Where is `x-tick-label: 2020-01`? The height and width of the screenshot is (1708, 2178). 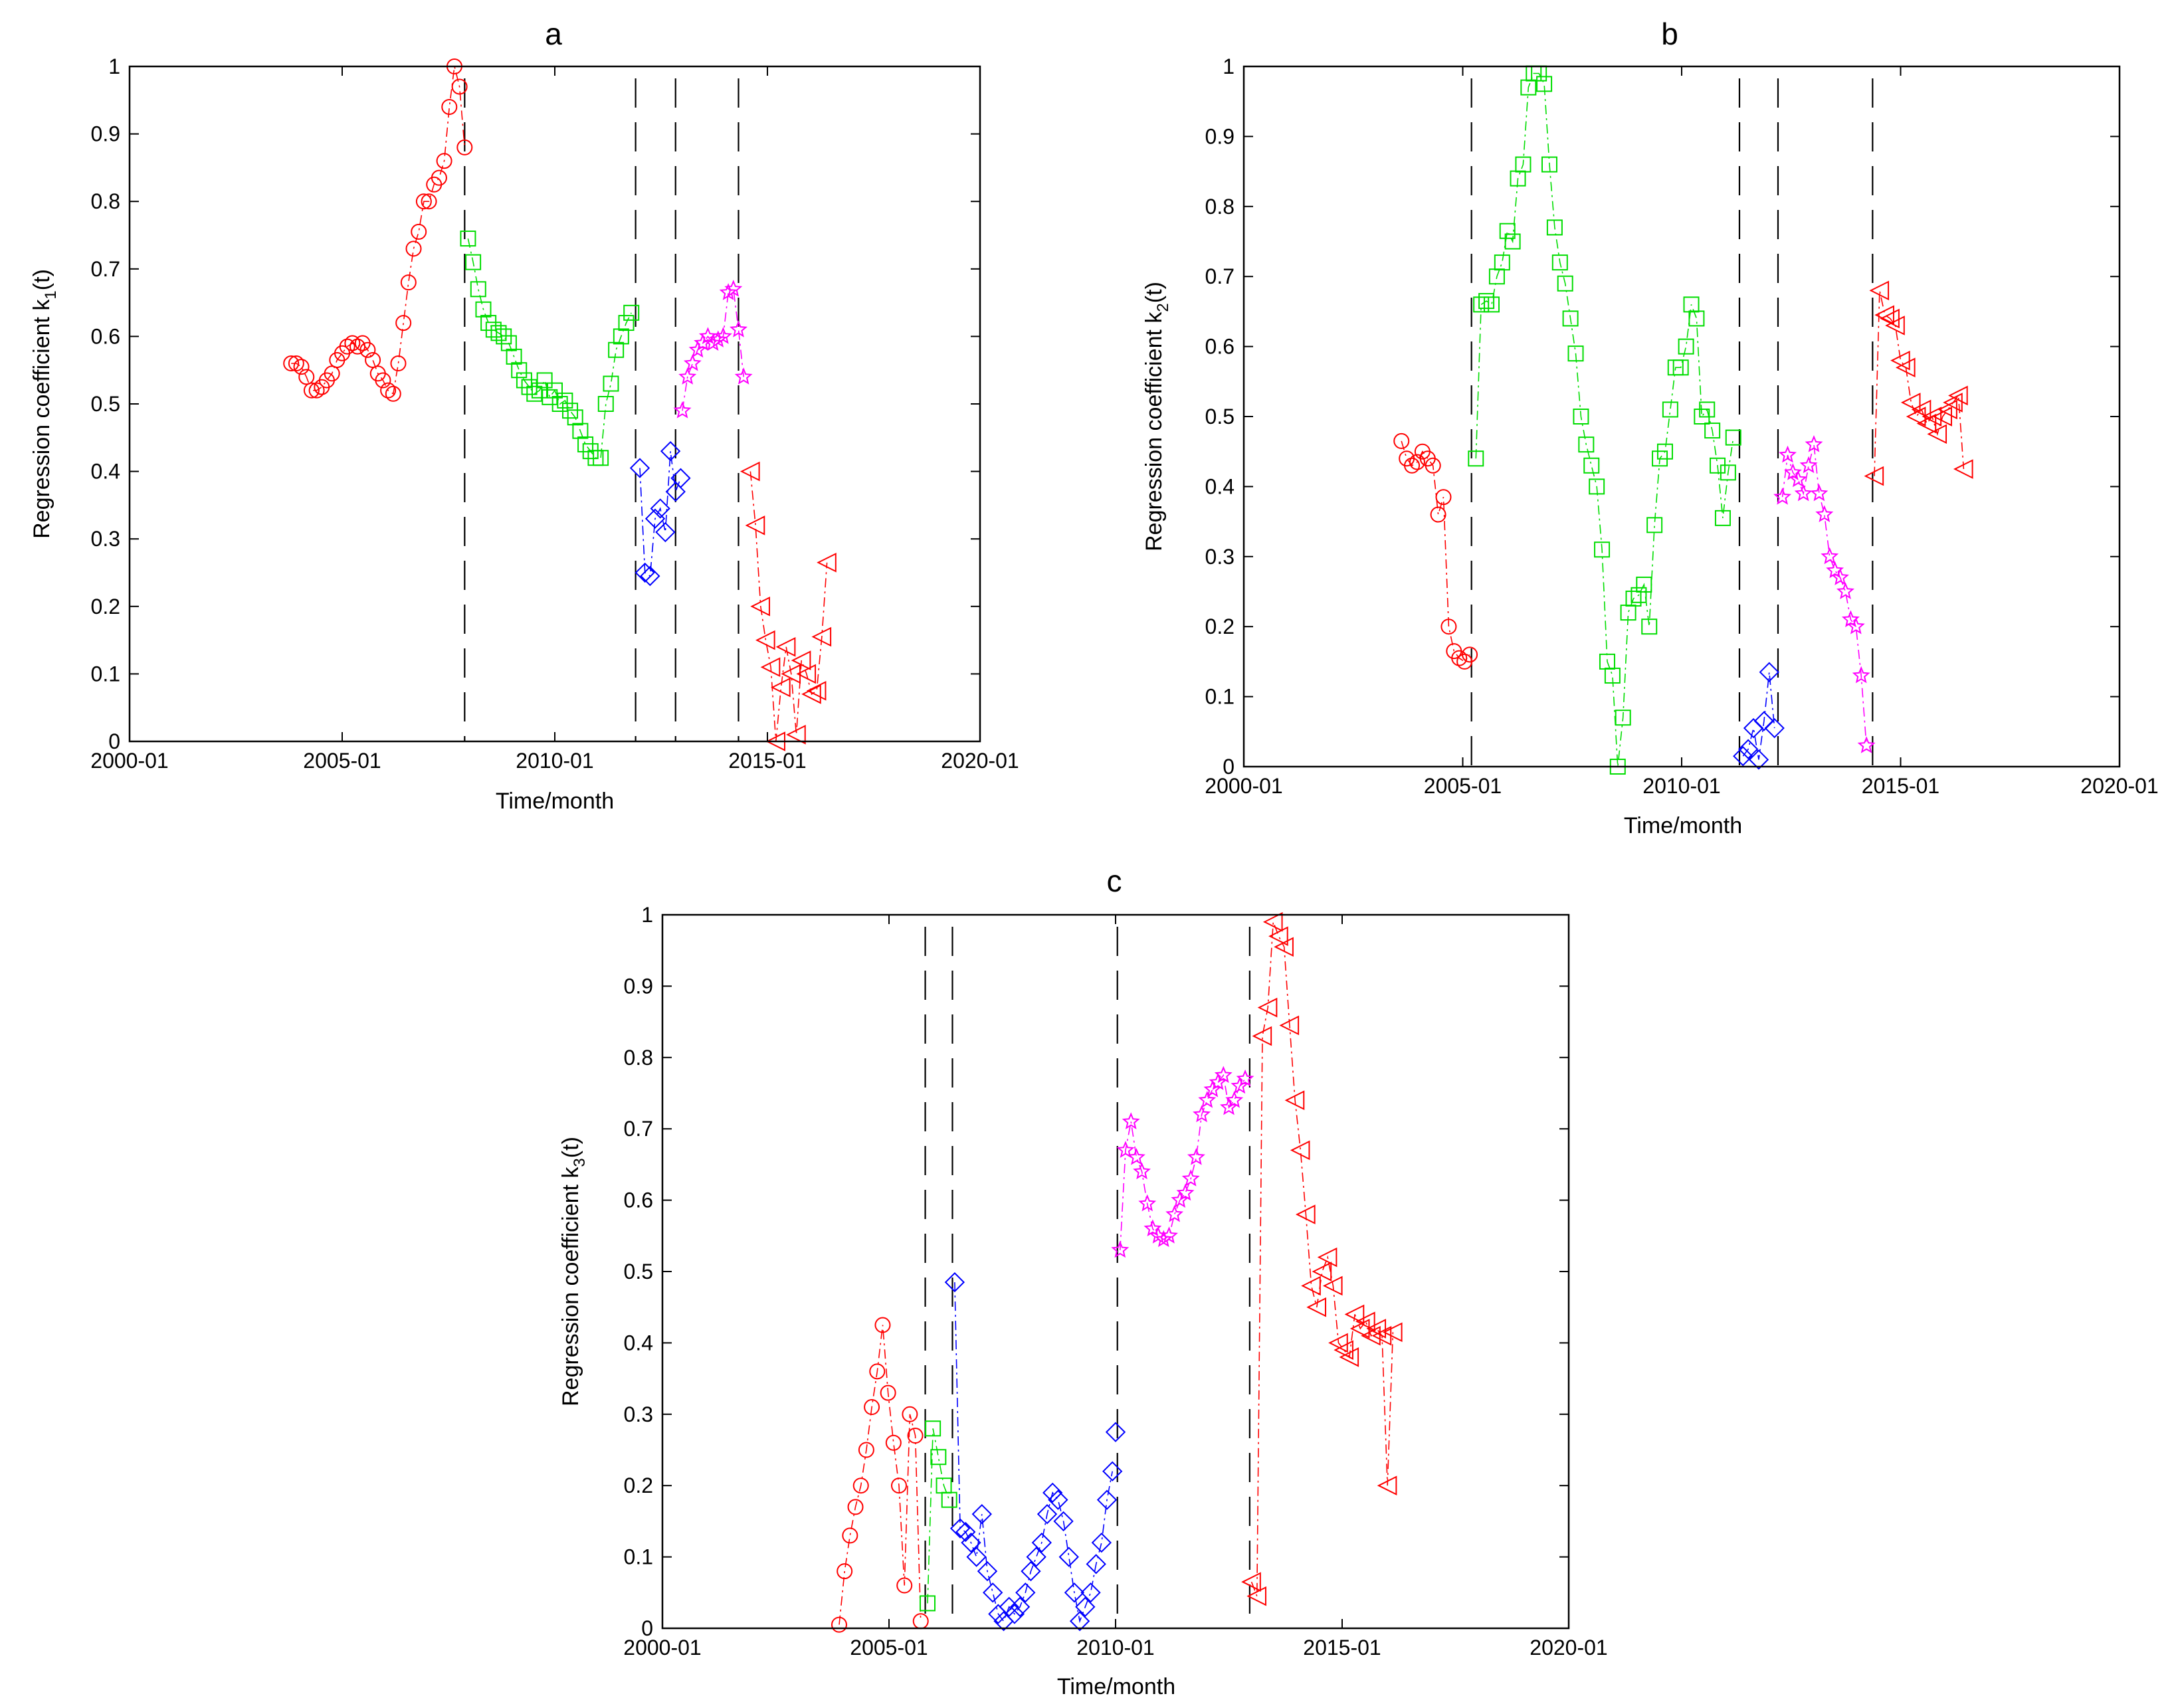 x-tick-label: 2020-01 is located at coordinates (2119, 786).